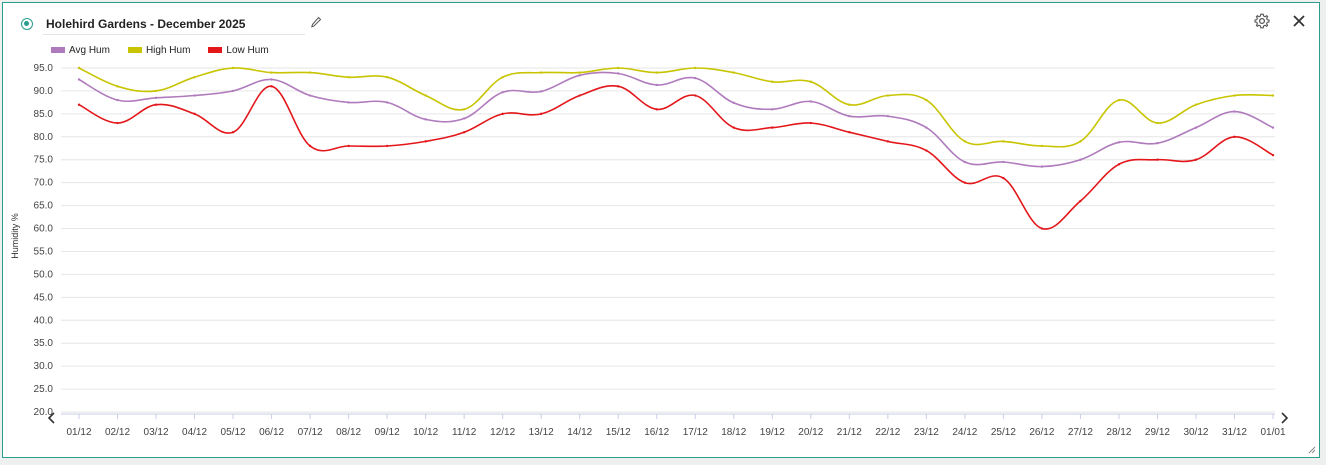  Describe the element at coordinates (174, 24) in the screenshot. I see `title-field: Holehird Gardens - December 2025` at that location.